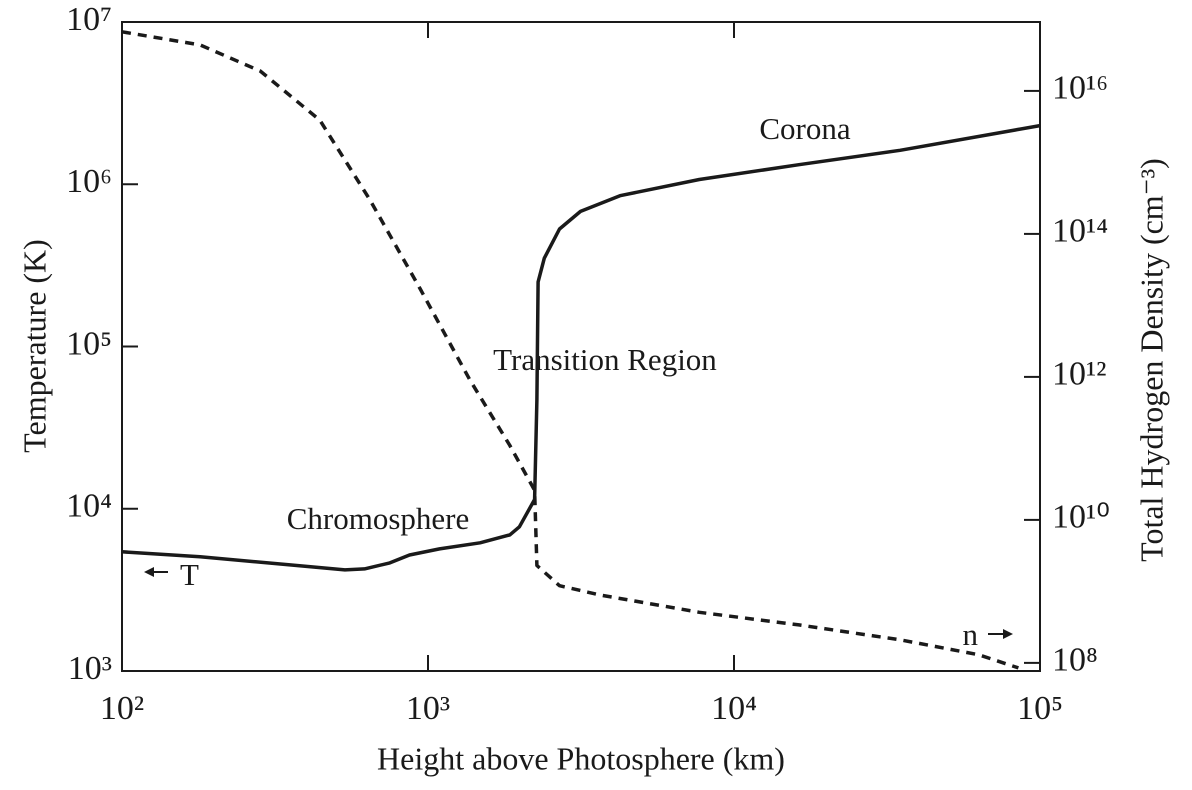  What do you see at coordinates (605, 359) in the screenshot?
I see `annotation: Transition Region` at bounding box center [605, 359].